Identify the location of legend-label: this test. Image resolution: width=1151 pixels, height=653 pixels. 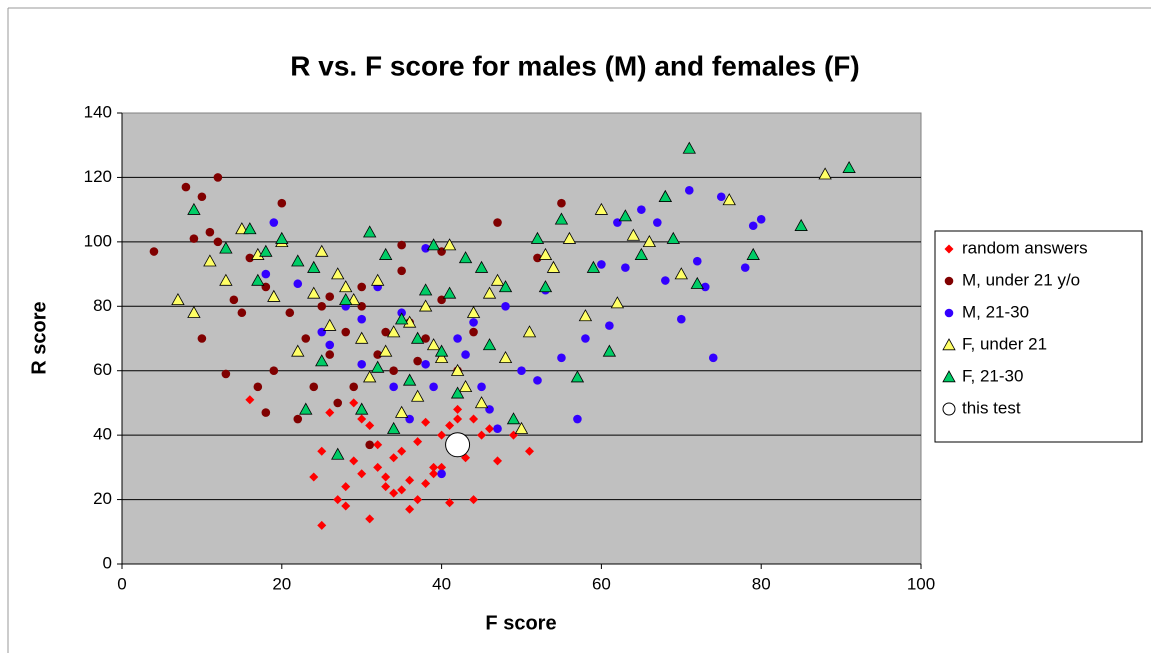
(991, 407).